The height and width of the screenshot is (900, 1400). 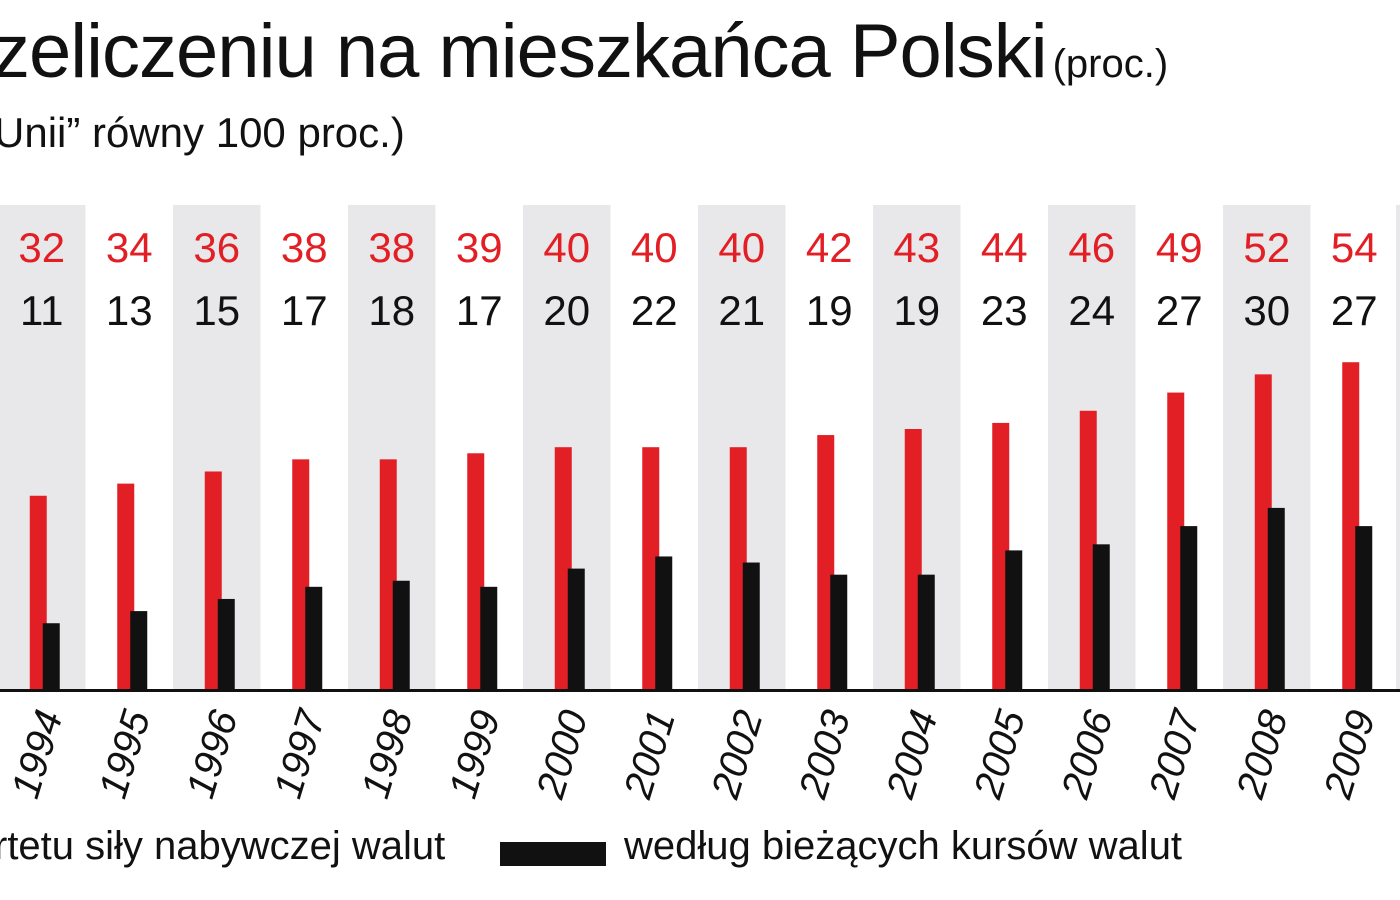 What do you see at coordinates (1091, 247) in the screenshot?
I see `data-label-ppp: 46` at bounding box center [1091, 247].